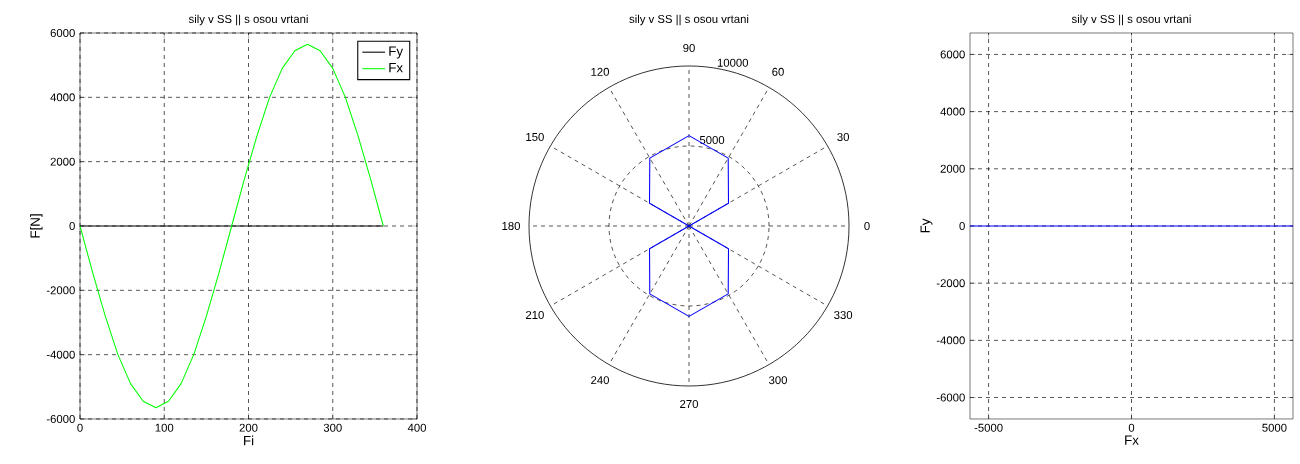 This screenshot has height=464, width=1300. Describe the element at coordinates (36, 226) in the screenshot. I see `y-axis-title: F[N]` at that location.